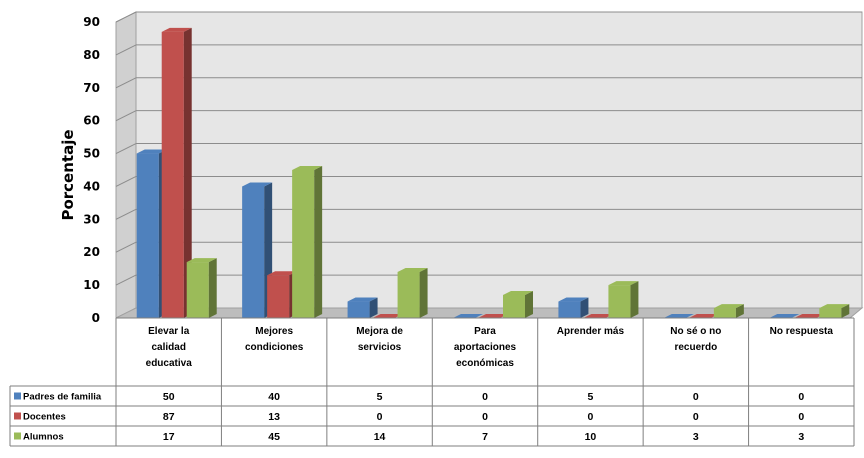 This screenshot has width=864, height=458. I want to click on category-label: condiciones, so click(274, 347).